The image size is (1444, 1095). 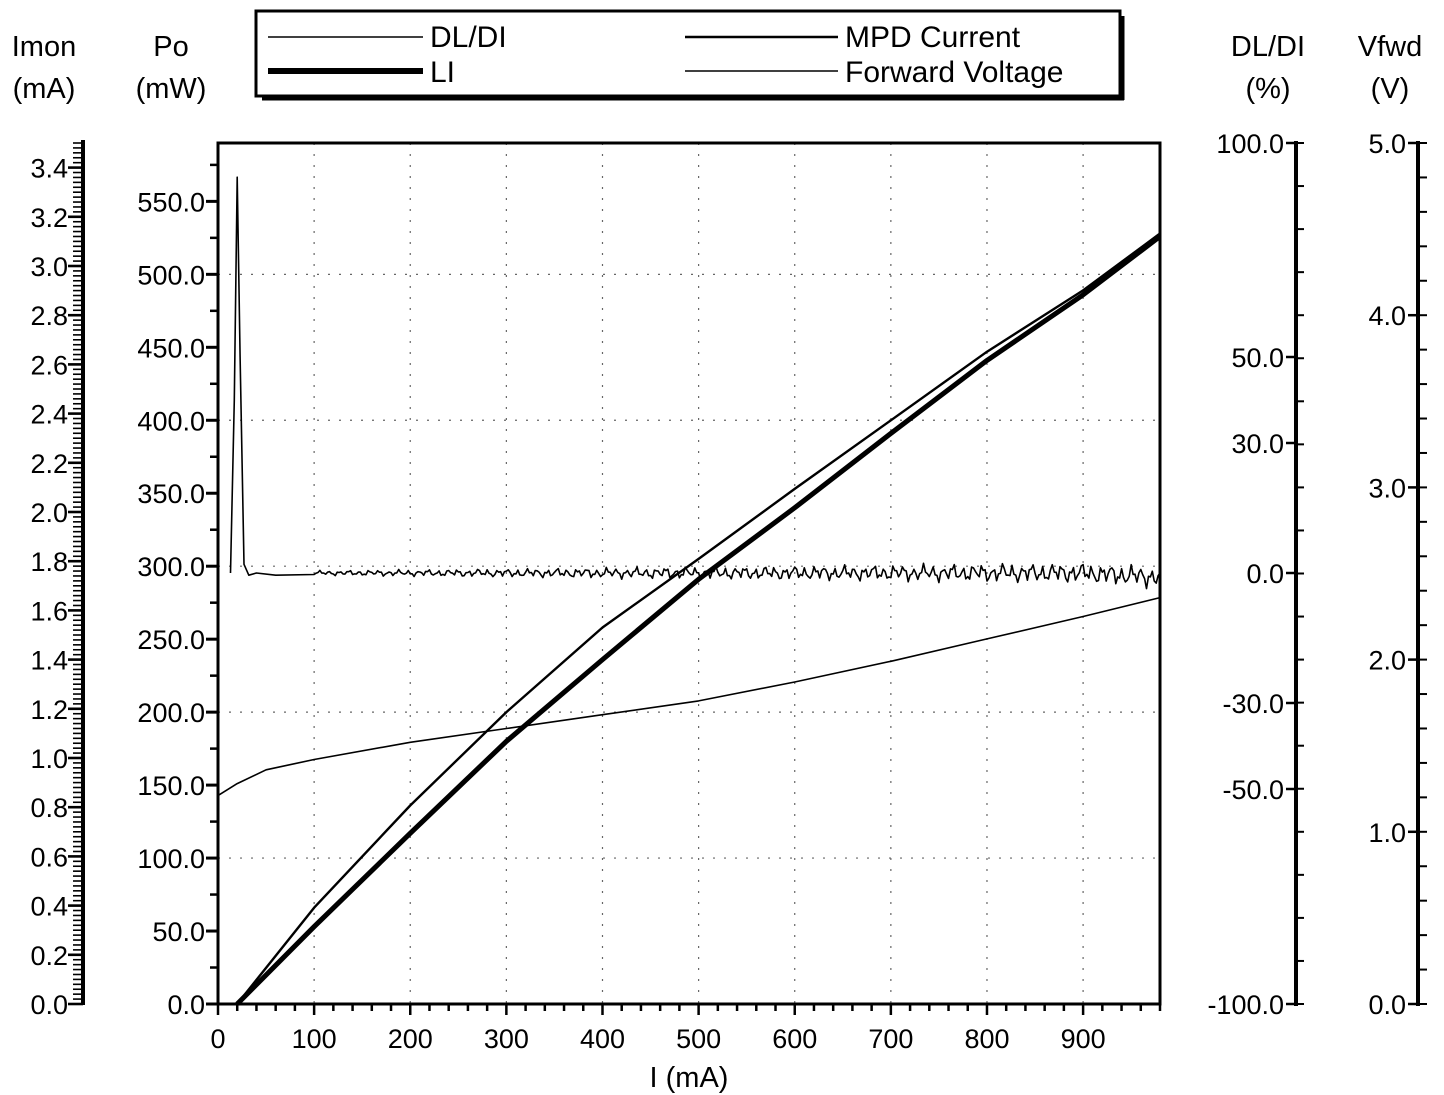 I want to click on imon-tick-label: 3.2, so click(x=49, y=218).